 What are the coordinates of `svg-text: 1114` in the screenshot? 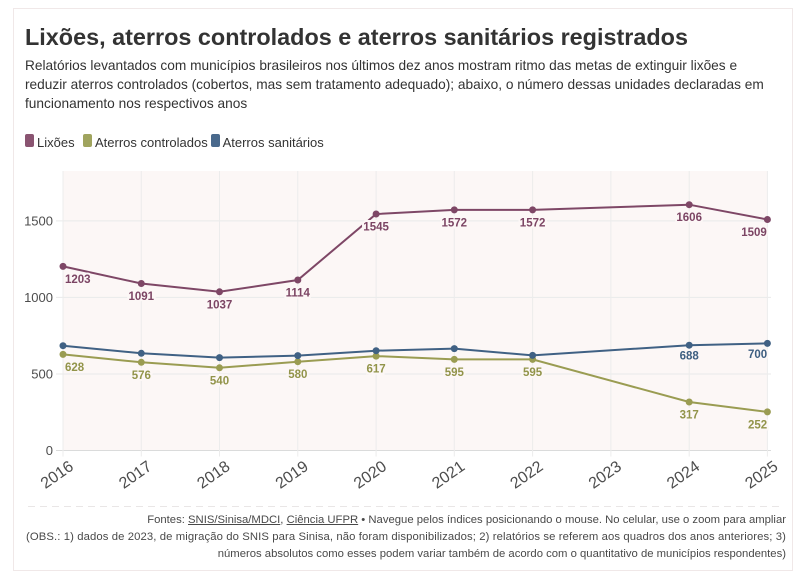 It's located at (298, 294).